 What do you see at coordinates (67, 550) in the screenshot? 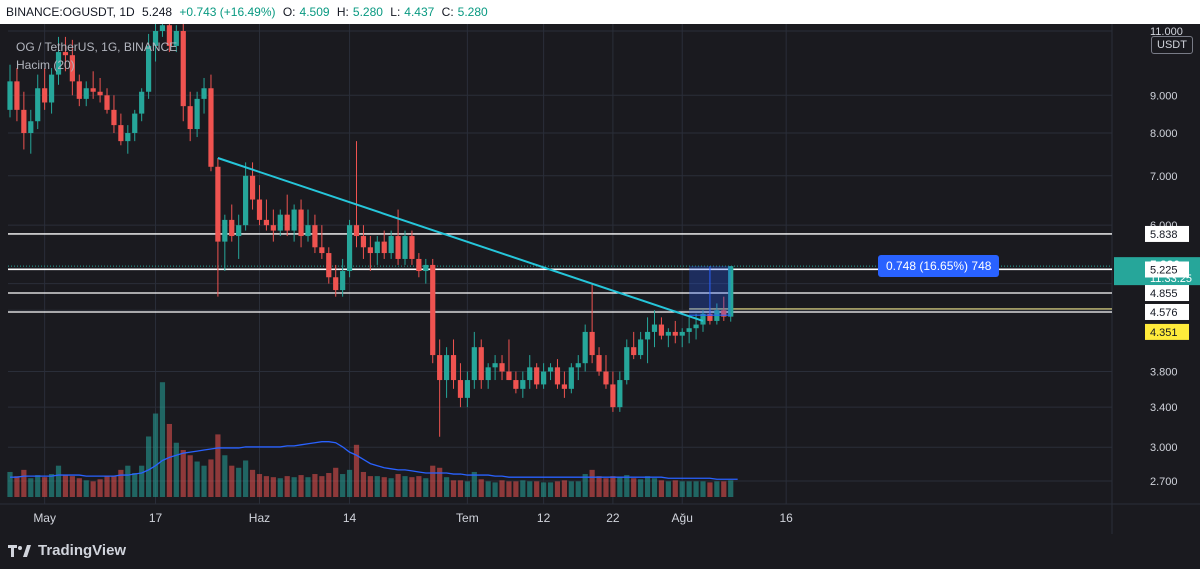
I see `tradingview-logo: TradingView` at bounding box center [67, 550].